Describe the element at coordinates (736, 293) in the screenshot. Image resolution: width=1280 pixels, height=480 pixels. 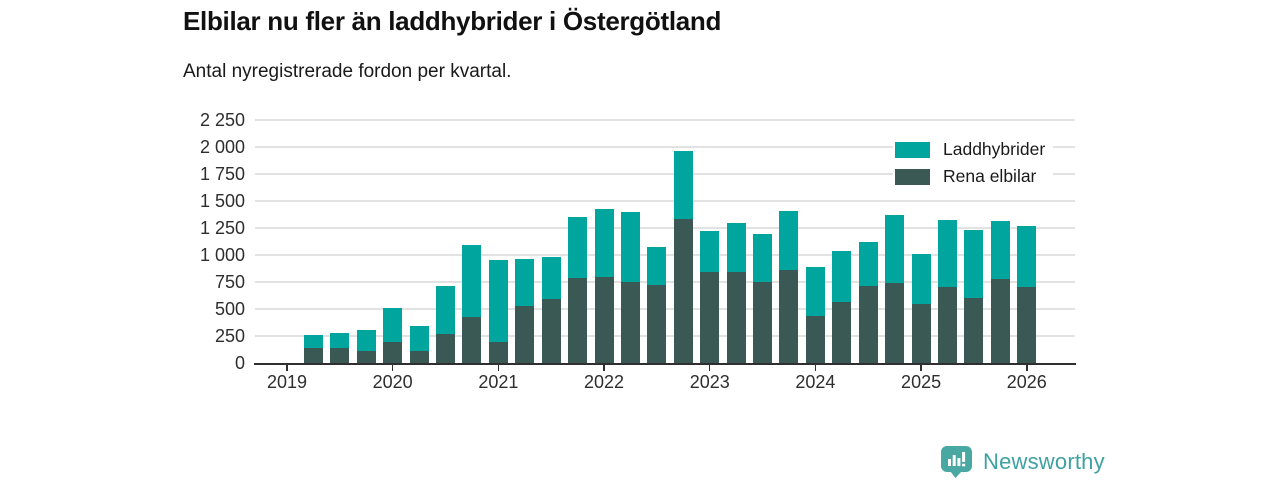
I see `bar-2023-q2` at that location.